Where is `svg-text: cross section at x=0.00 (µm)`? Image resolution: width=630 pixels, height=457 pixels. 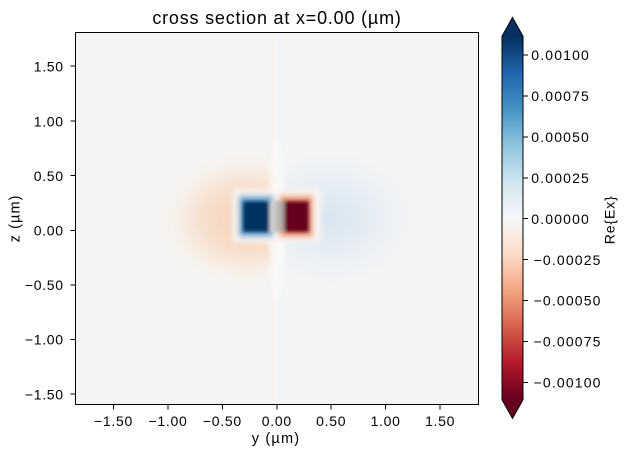
svg-text: cross section at x=0.00 (µm) is located at coordinates (276, 18).